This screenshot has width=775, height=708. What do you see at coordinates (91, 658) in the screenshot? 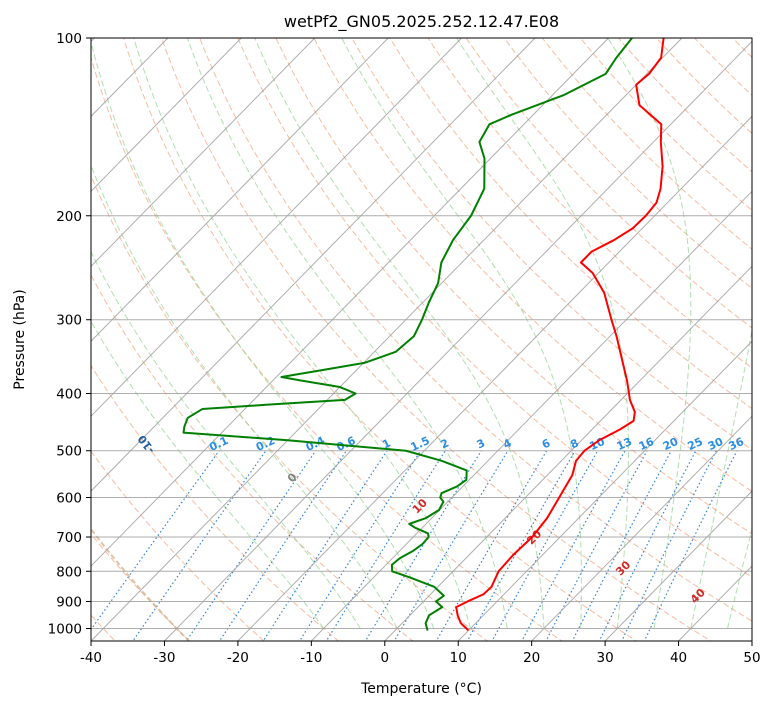
I see `x-tick-label: -40` at bounding box center [91, 658].